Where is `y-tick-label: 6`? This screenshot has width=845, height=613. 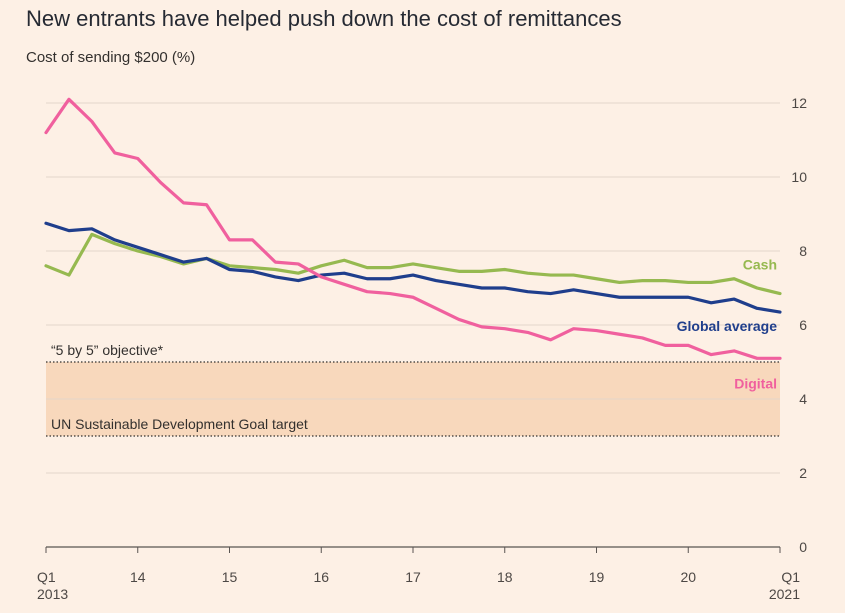 y-tick-label: 6 is located at coordinates (803, 325).